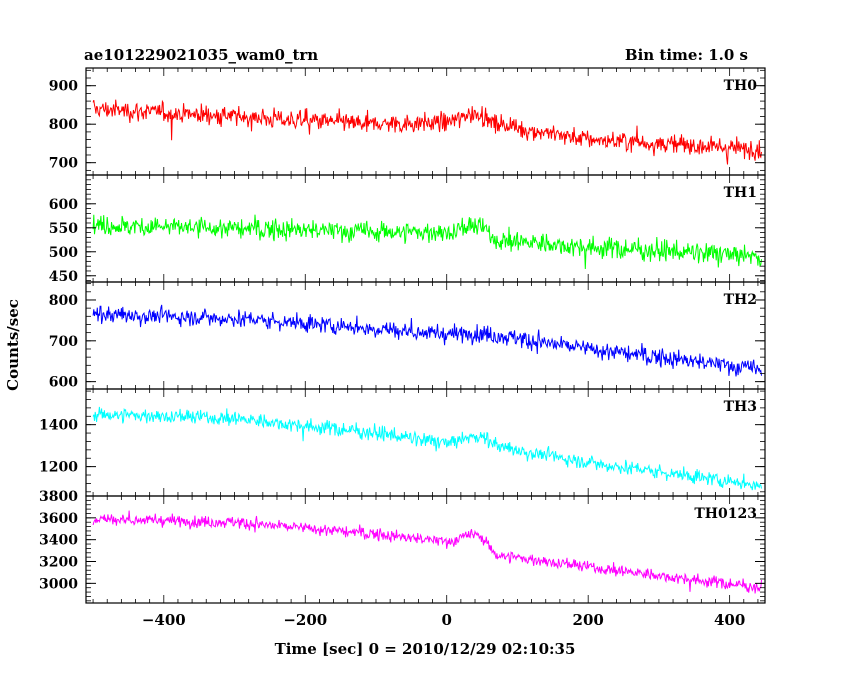 This screenshot has width=850, height=680. I want to click on y-axis-label: Counts/sec, so click(13, 345).